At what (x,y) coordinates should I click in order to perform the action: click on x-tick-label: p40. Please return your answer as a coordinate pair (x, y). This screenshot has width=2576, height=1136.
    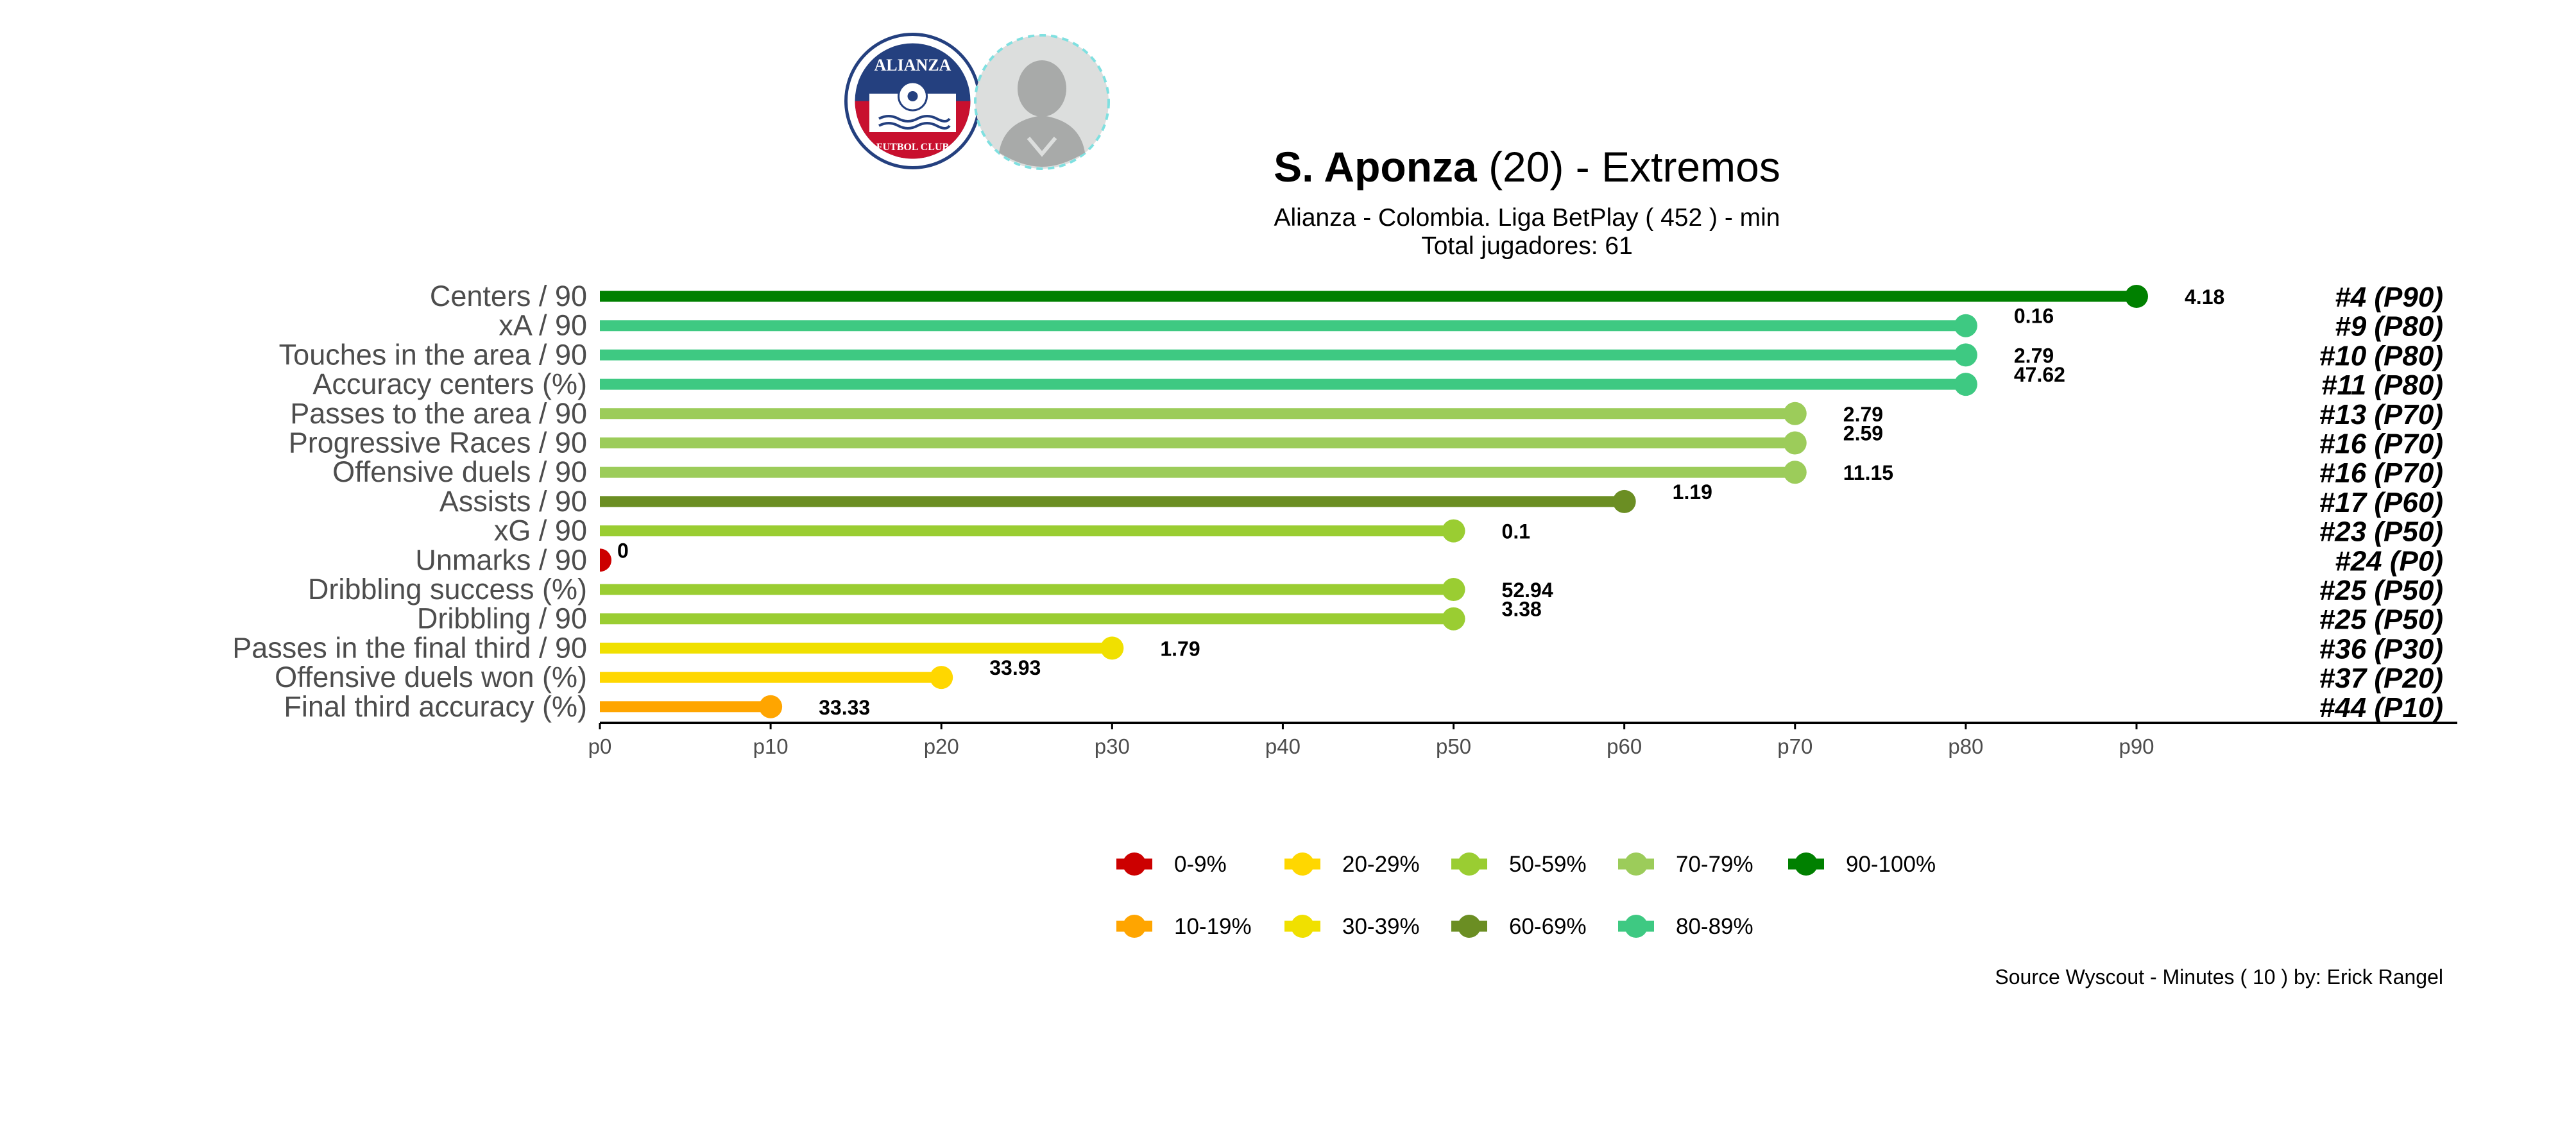
    Looking at the image, I should click on (1283, 746).